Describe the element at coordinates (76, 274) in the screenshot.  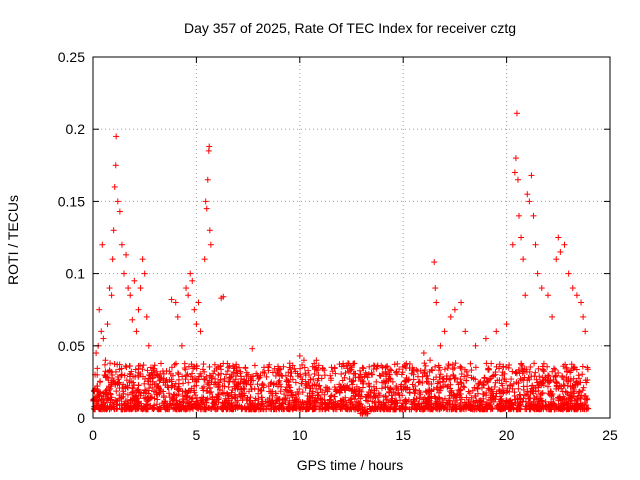
I see `y-tick-label: 0.1` at that location.